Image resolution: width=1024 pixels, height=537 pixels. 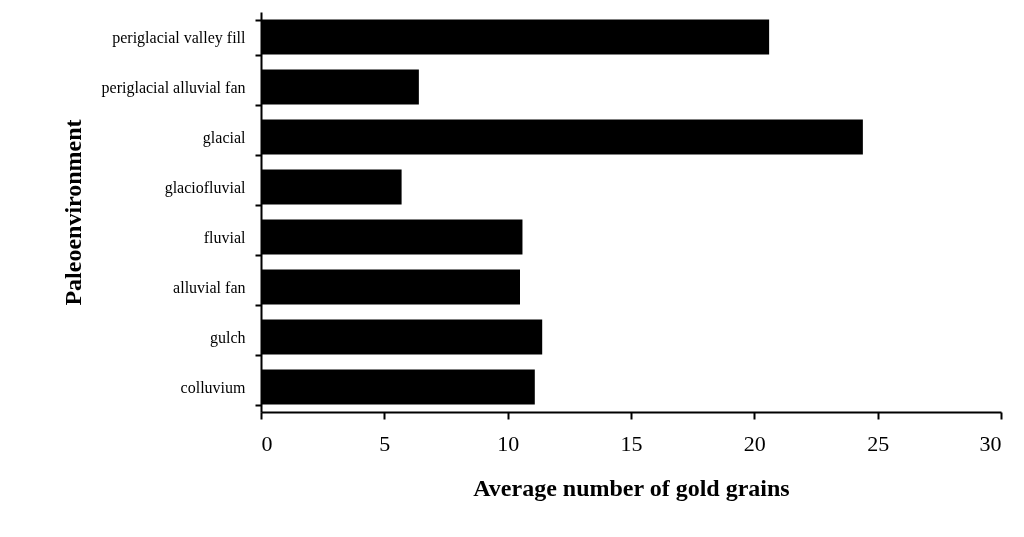 I want to click on x-tick-label: 20, so click(x=754, y=443).